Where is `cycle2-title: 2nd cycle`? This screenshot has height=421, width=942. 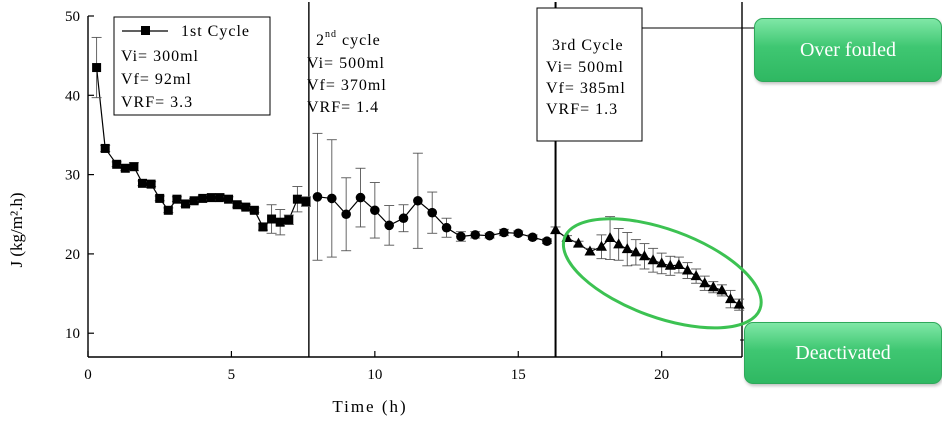 cycle2-title: 2nd cycle is located at coordinates (348, 39).